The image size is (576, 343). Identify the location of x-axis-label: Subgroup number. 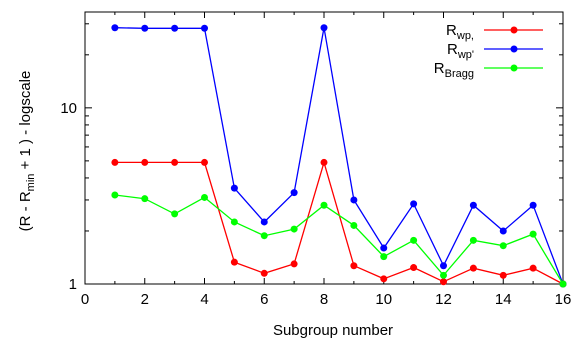
(333, 330).